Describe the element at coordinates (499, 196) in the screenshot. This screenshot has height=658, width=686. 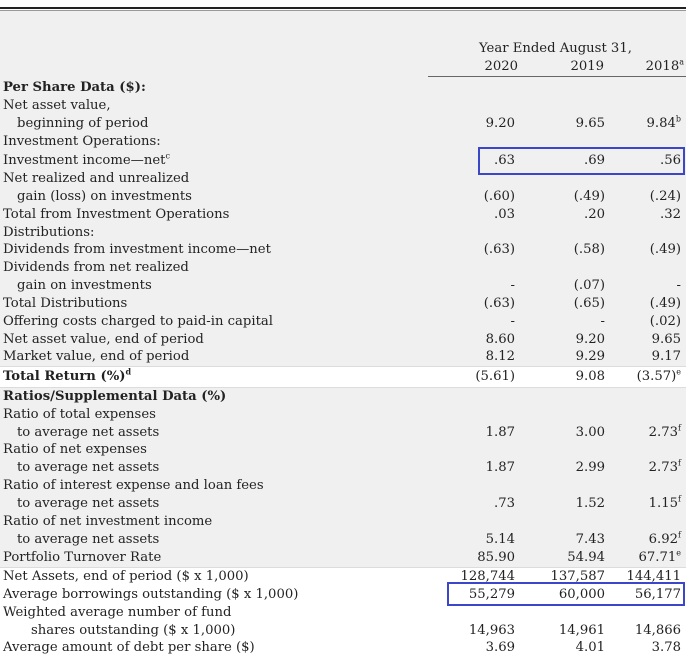
I see `cell-2020: (.60)` at that location.